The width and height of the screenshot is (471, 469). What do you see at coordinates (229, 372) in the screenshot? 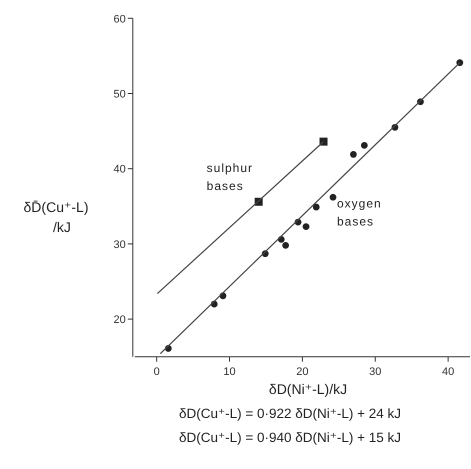
I see `x-tick-label: 10` at bounding box center [229, 372].